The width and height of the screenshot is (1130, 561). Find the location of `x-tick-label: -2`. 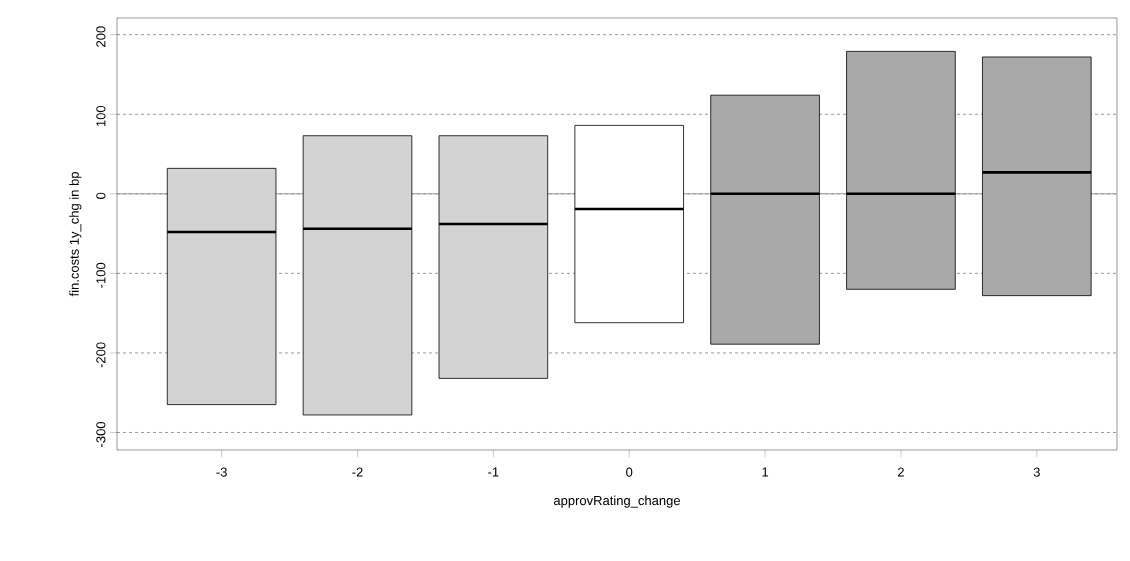

x-tick-label: -2 is located at coordinates (357, 472).